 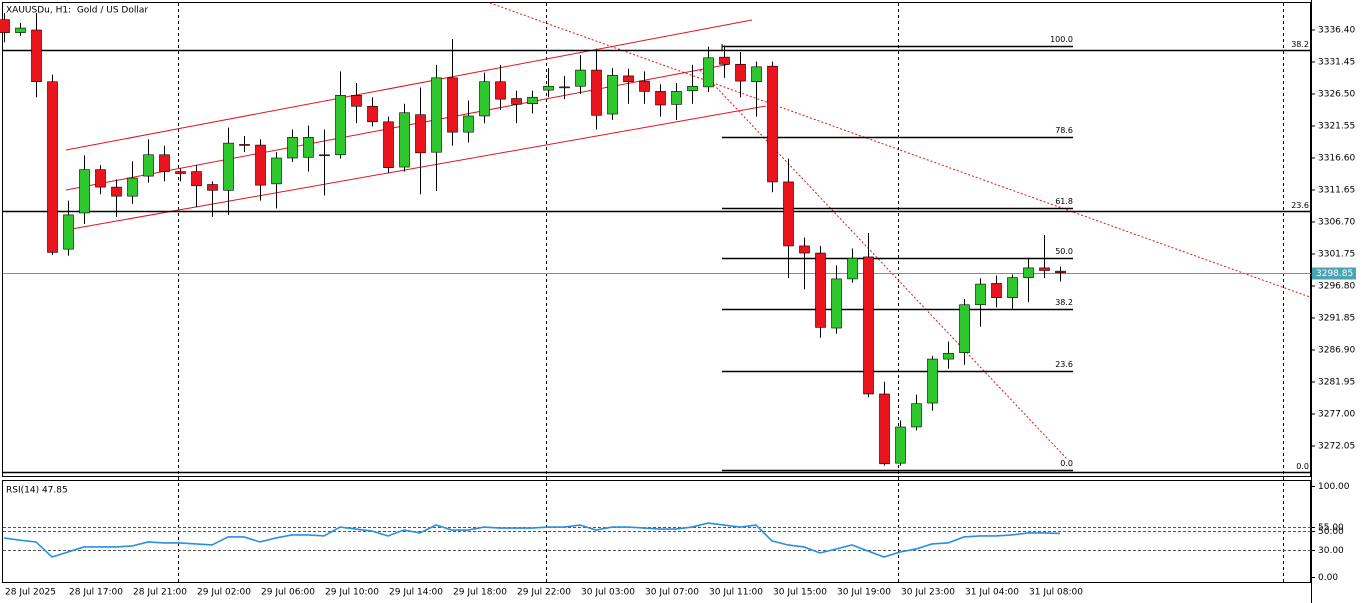 What do you see at coordinates (1331, 551) in the screenshot?
I see `rsi-tick-label: 30.00` at bounding box center [1331, 551].